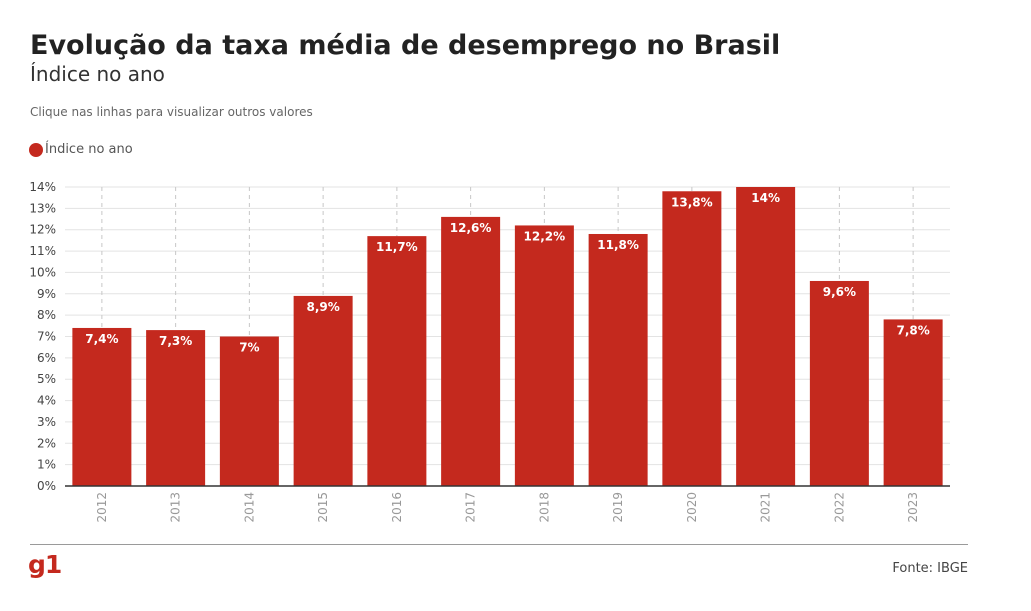  I want to click on y-tick-label: 13%, so click(42, 208).